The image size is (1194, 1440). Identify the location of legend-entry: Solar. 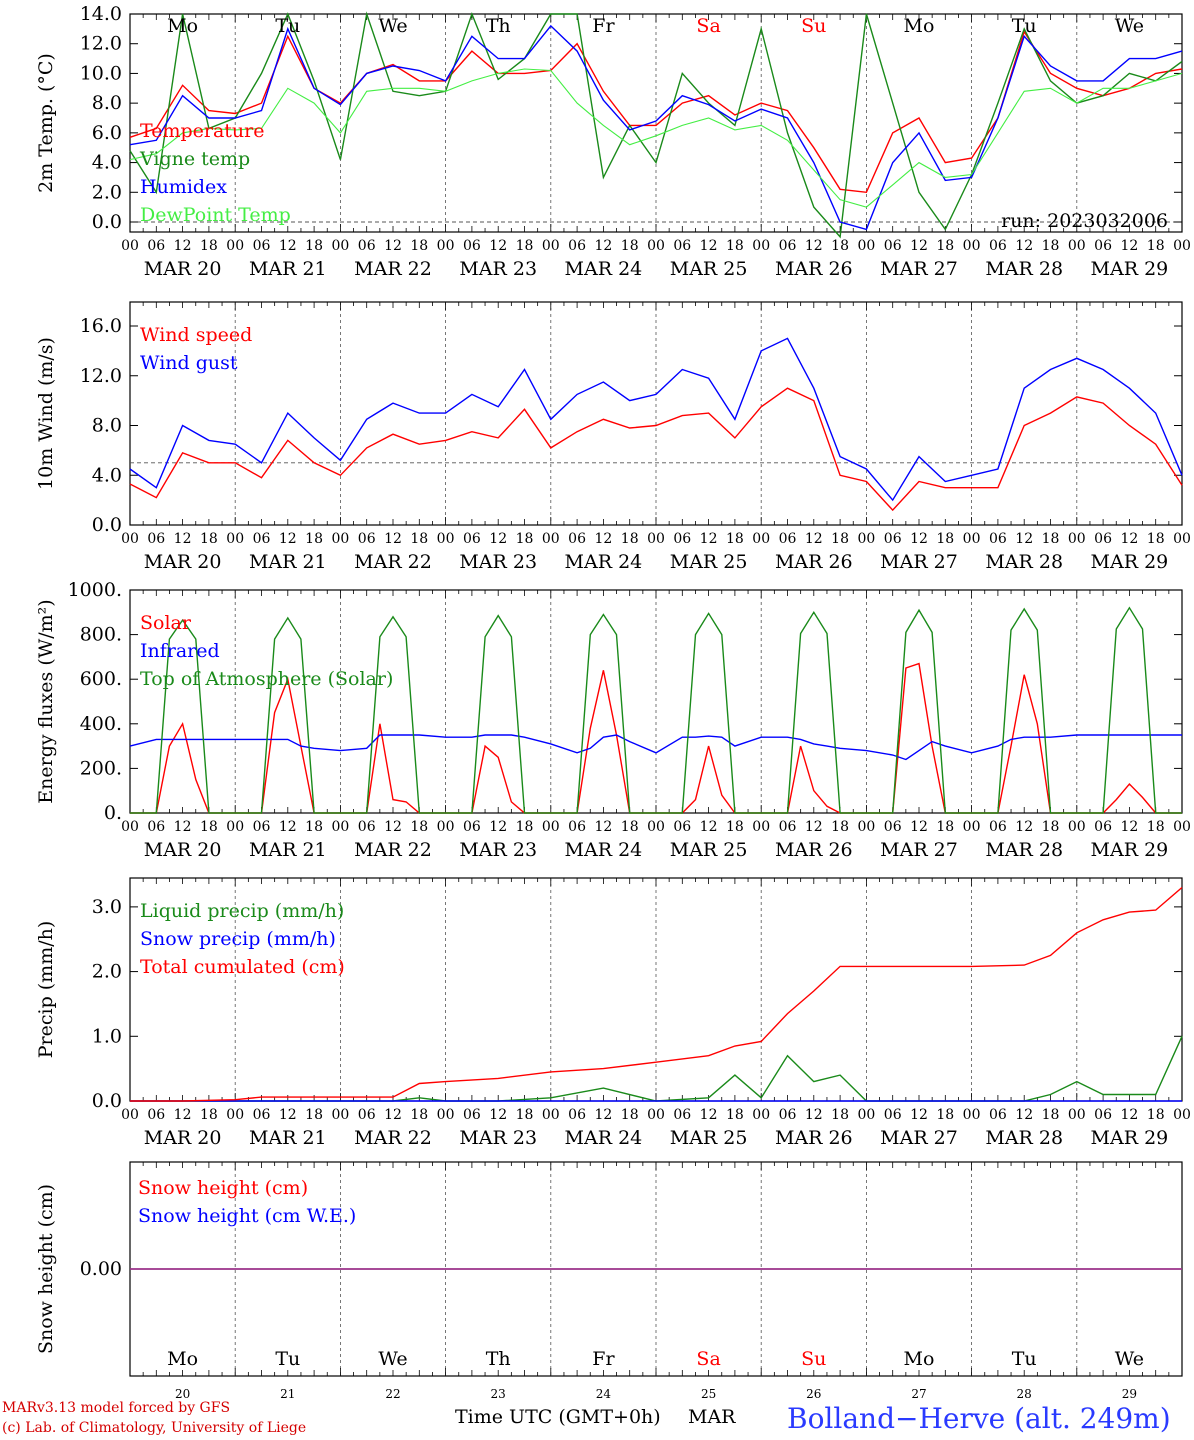
(166, 623).